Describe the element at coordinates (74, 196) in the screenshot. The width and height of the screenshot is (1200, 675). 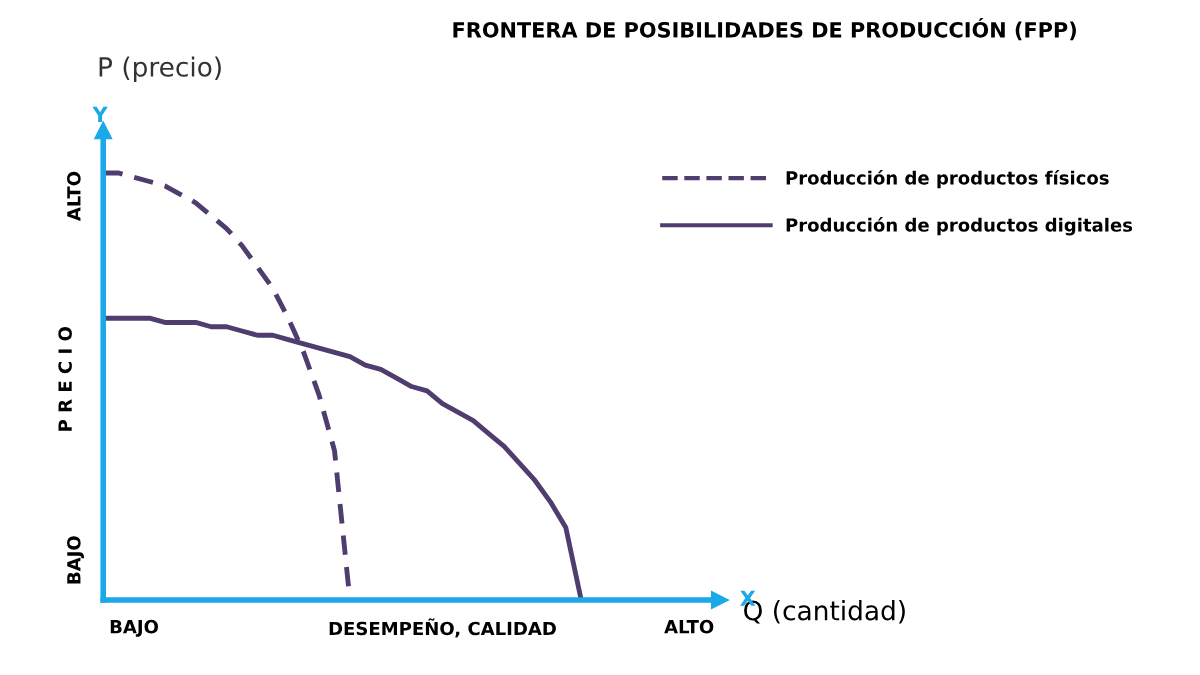
I see `text: ALTO` at that location.